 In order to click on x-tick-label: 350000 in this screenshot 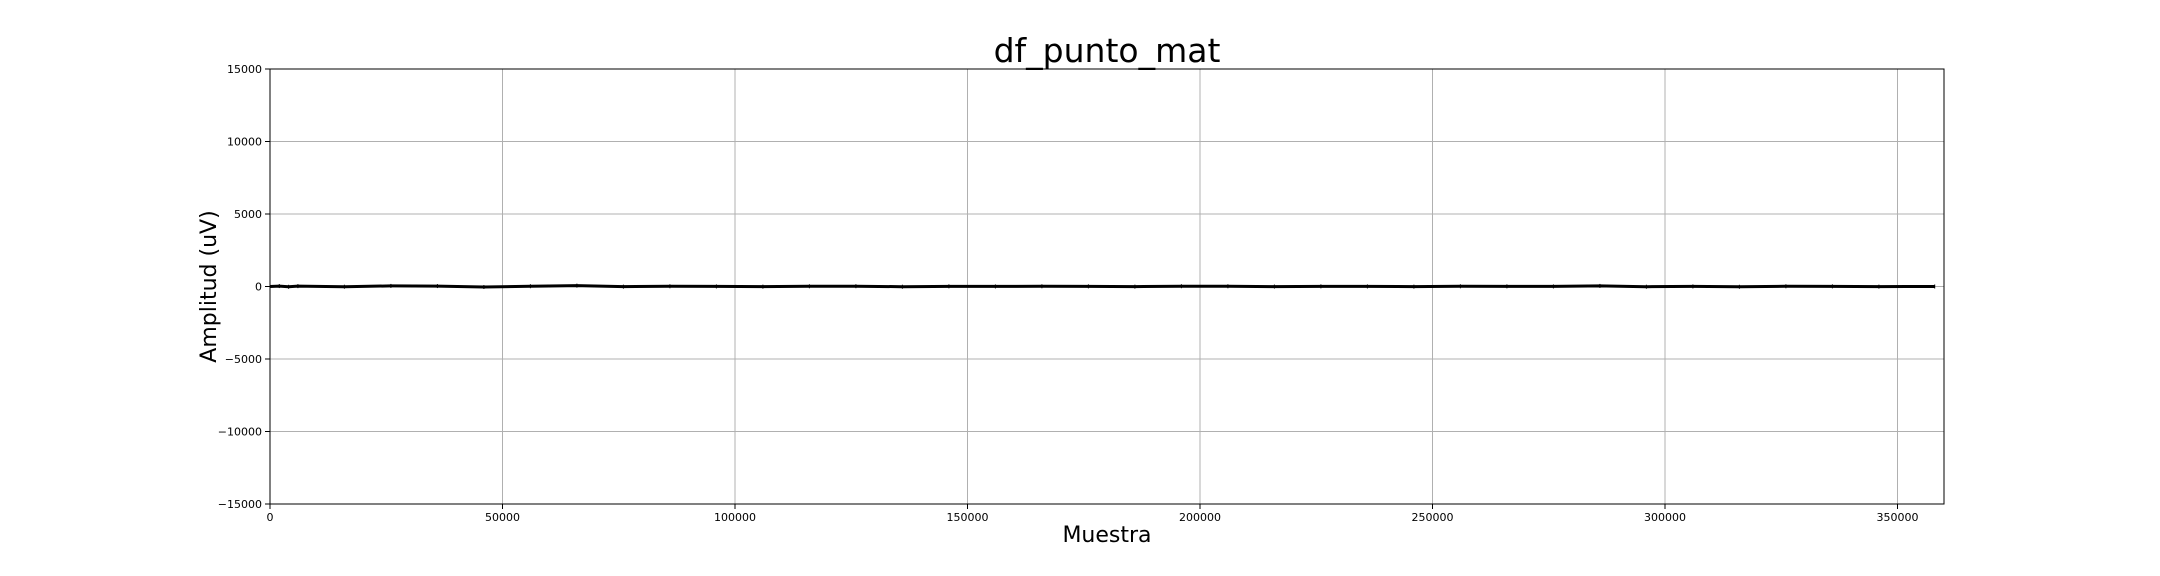, I will do `click(1898, 517)`.